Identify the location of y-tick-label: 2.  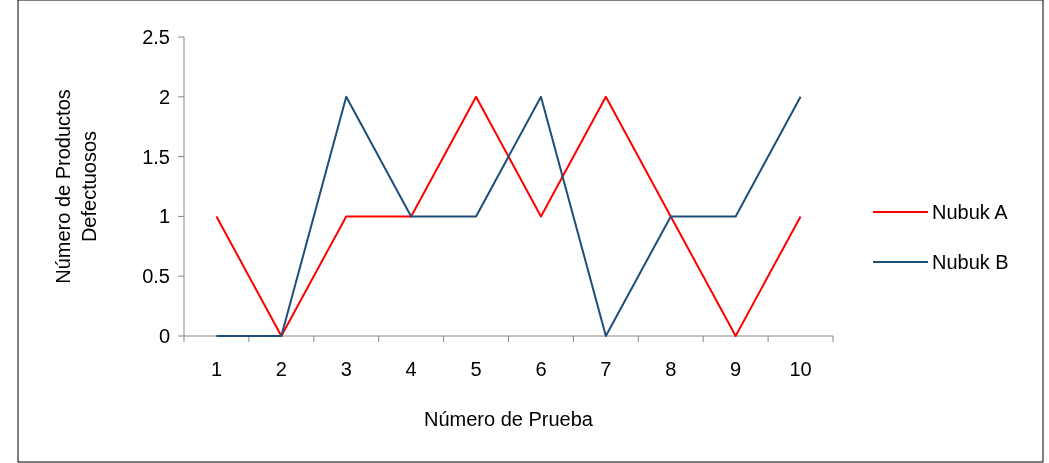
(164, 96).